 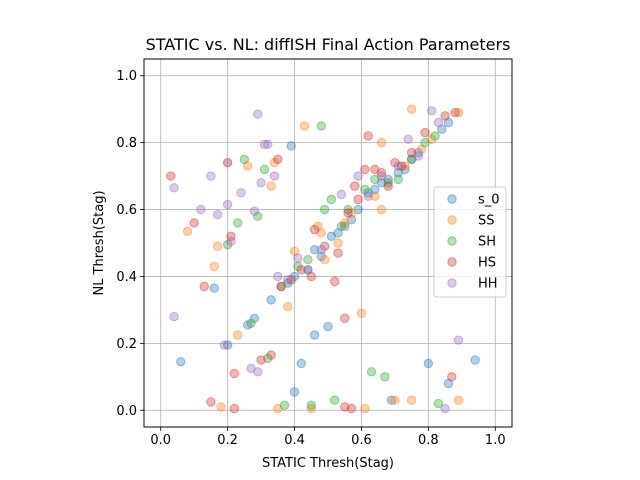 I want to click on legend-items: s_0 SS SH HS HH, so click(x=473, y=242).